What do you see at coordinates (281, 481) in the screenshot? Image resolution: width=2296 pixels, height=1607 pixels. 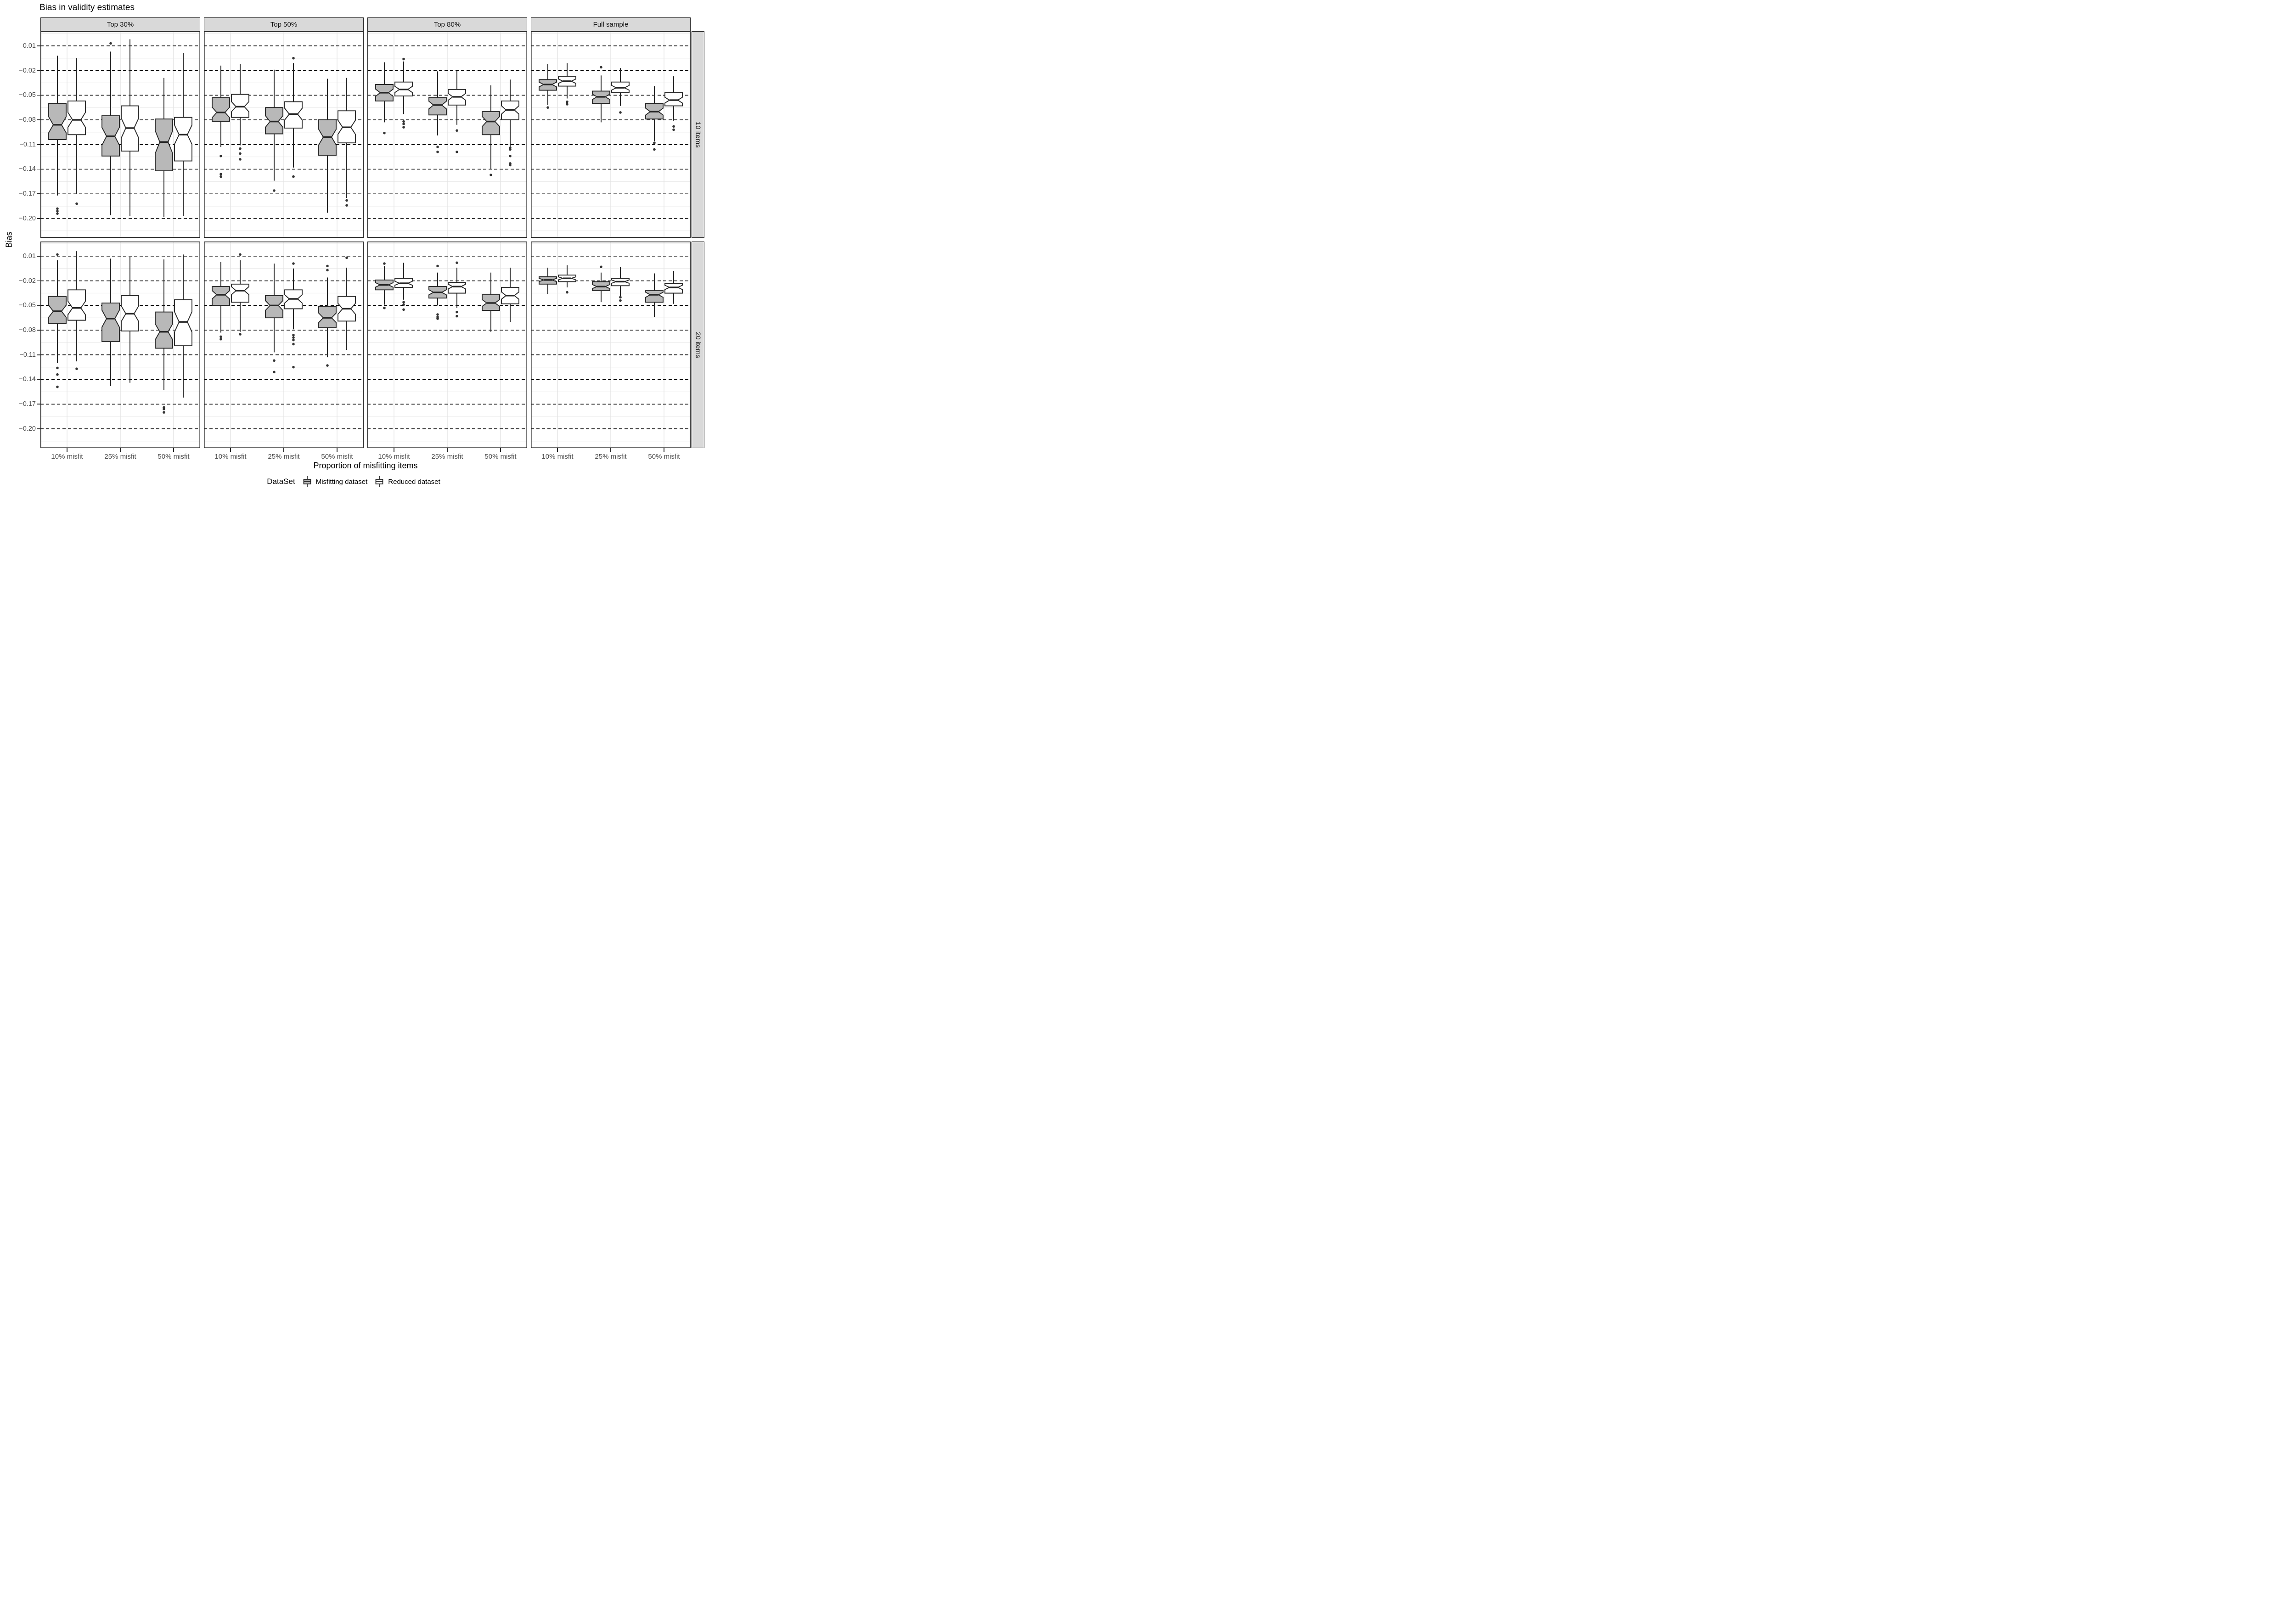 I see `legend-title: DataSet` at bounding box center [281, 481].